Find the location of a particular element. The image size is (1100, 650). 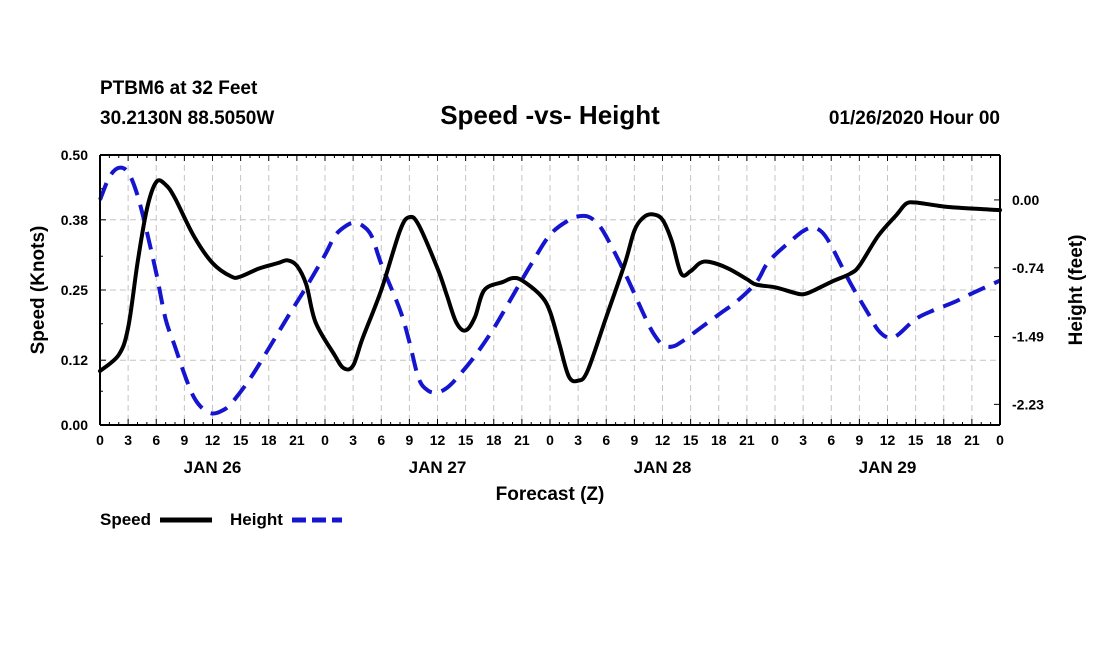

station-label: PTBM6 at 32 Feet is located at coordinates (179, 88).